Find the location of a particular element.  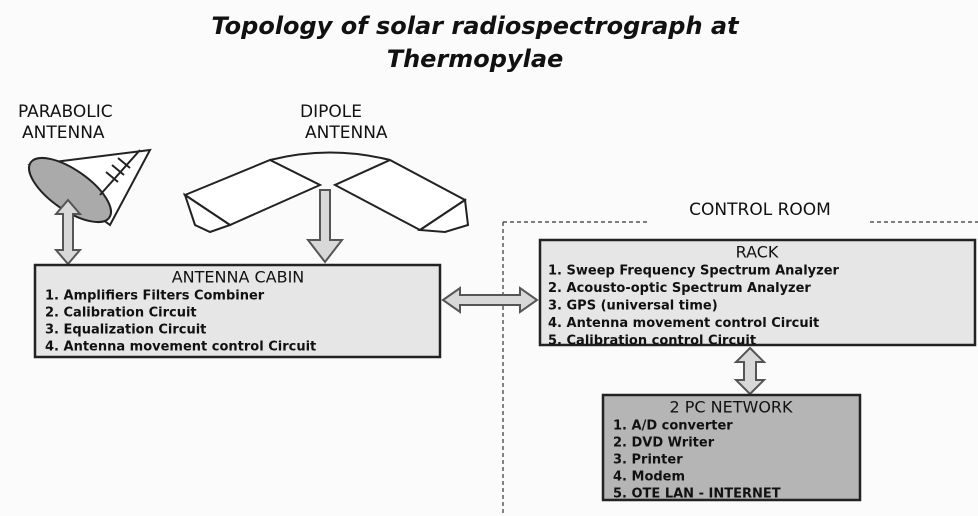

title-line: Topology of solar radiospectrograph at is located at coordinates (475, 26).